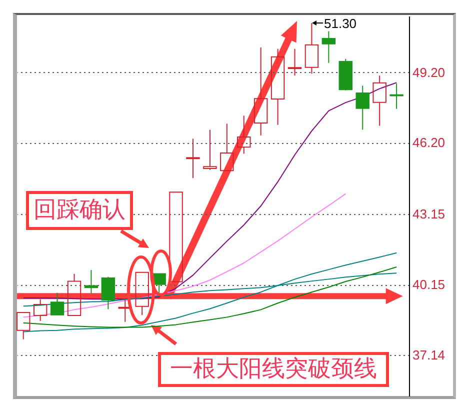  What do you see at coordinates (273, 369) in the screenshot?
I see `annotation: 一根大阳线突破颈线` at bounding box center [273, 369].